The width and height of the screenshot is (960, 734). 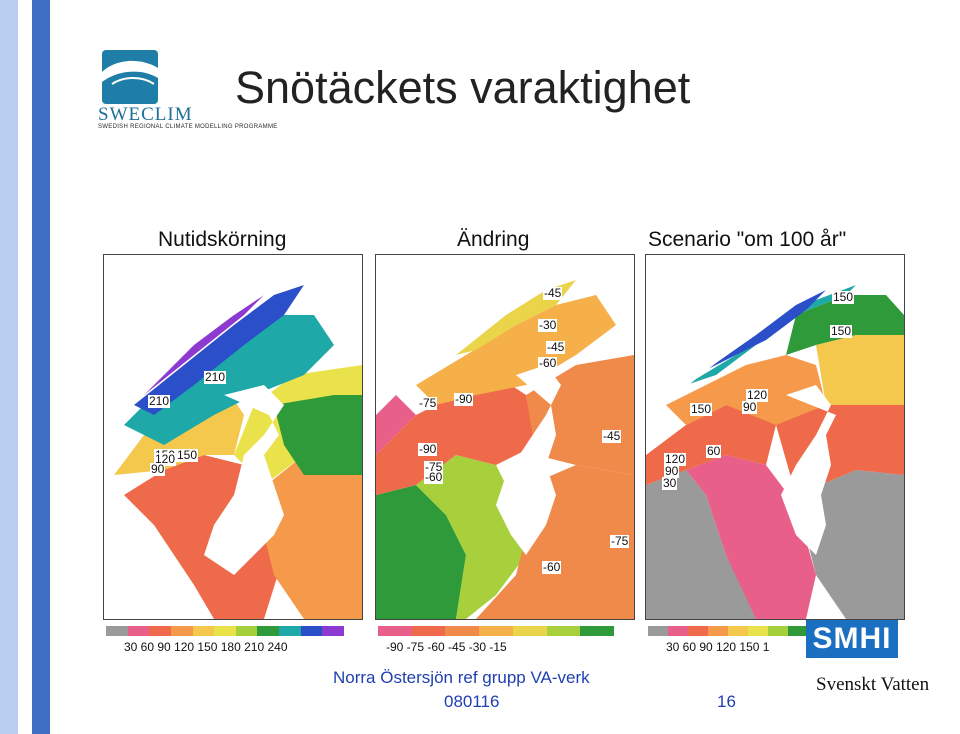 What do you see at coordinates (130, 77) in the screenshot?
I see `sweclim-emblem-icon` at bounding box center [130, 77].